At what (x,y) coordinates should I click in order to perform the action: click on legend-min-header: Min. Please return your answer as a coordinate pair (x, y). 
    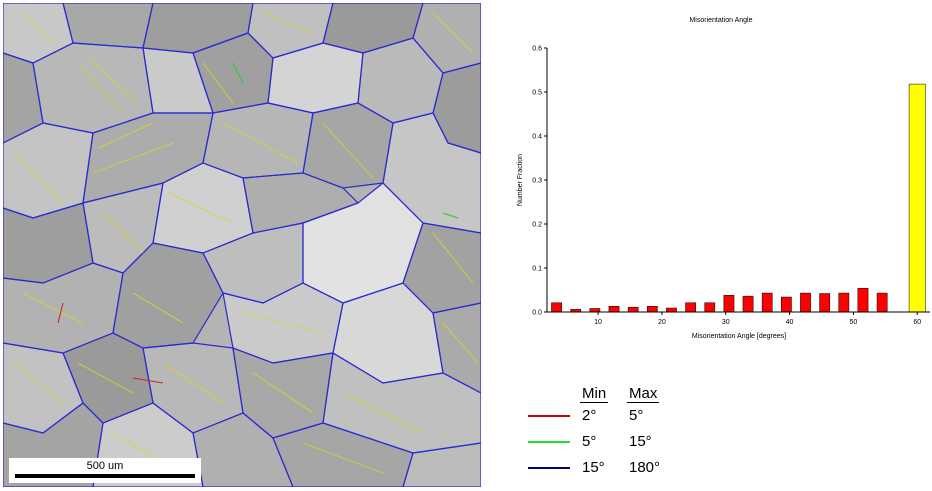
    Looking at the image, I should click on (594, 394).